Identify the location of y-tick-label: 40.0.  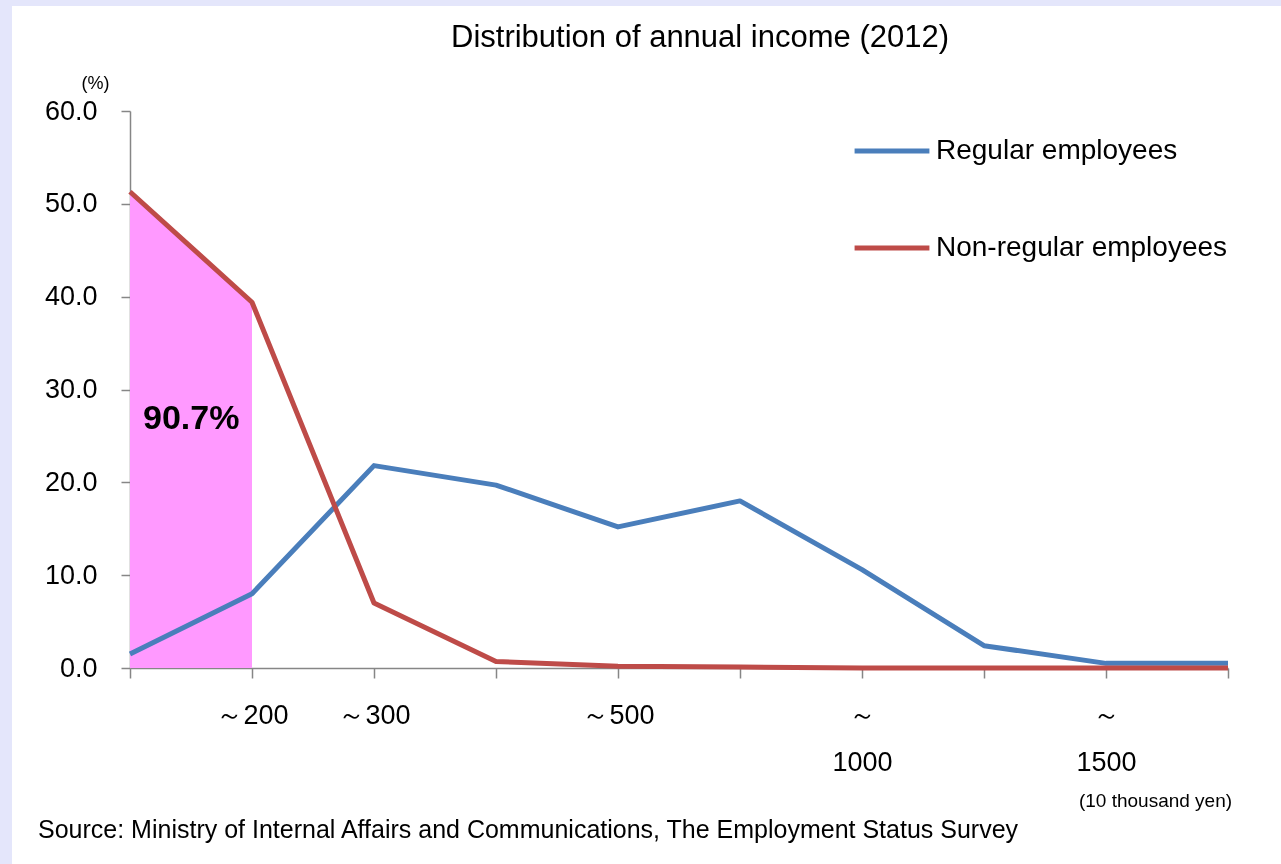
(71, 296).